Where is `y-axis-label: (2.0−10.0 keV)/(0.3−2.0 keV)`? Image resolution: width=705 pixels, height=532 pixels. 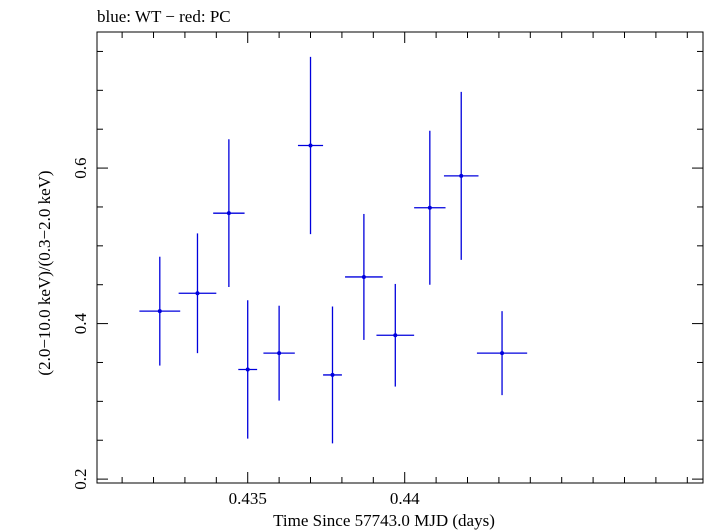 y-axis-label: (2.0−10.0 keV)/(0.3−2.0 keV) is located at coordinates (44, 272).